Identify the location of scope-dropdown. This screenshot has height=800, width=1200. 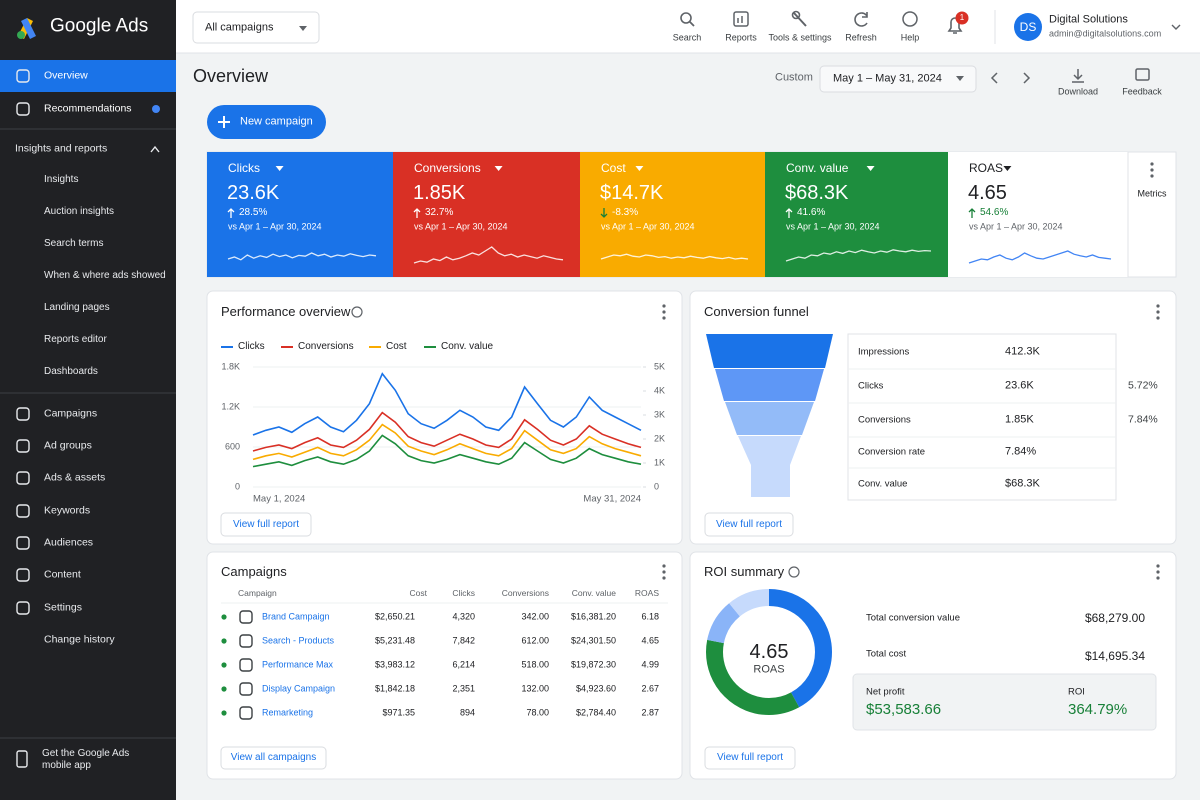
(256, 27).